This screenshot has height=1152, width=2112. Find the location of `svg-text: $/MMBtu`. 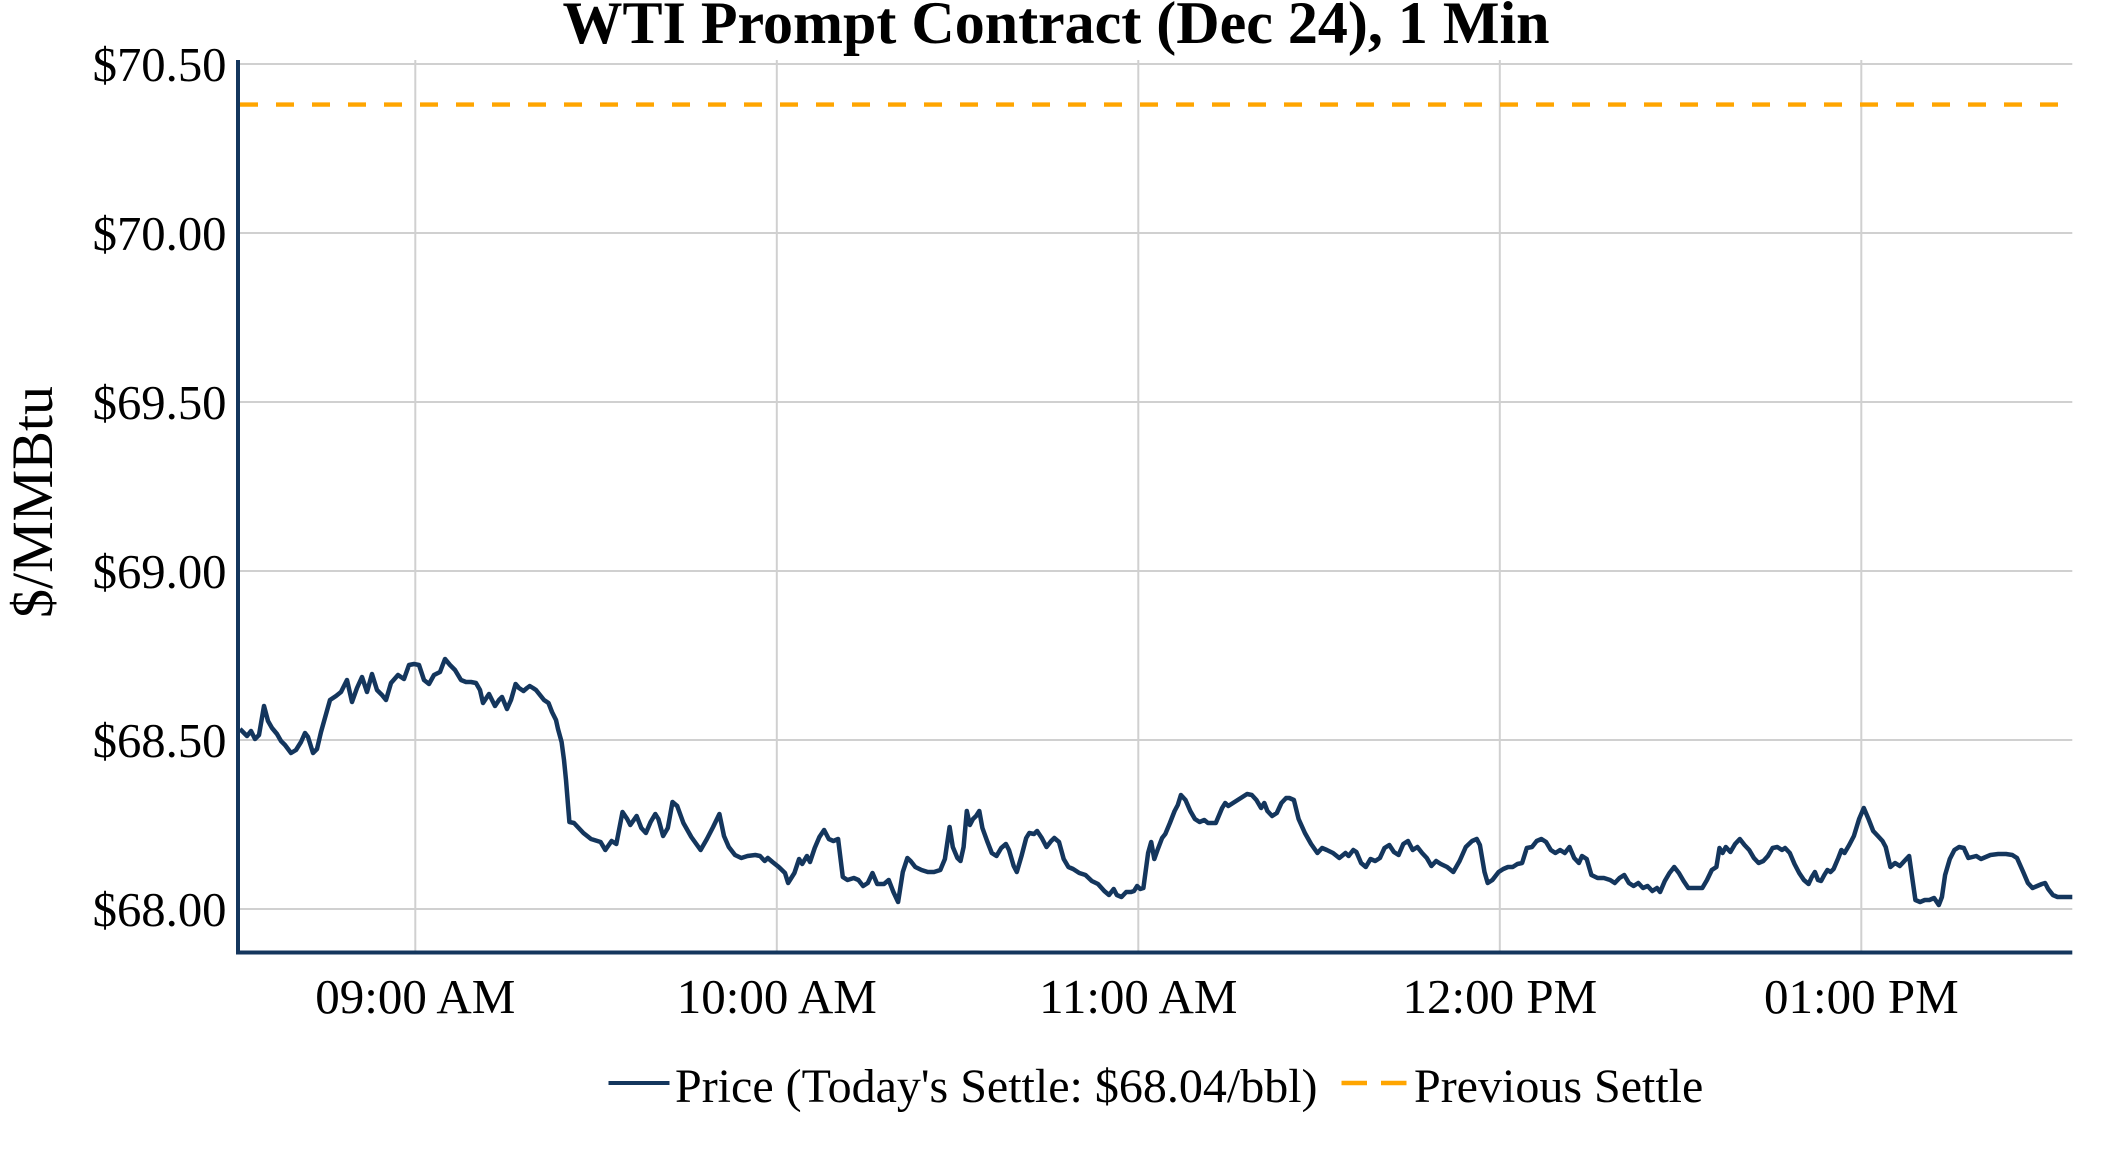

svg-text: $/MMBtu is located at coordinates (32, 502).